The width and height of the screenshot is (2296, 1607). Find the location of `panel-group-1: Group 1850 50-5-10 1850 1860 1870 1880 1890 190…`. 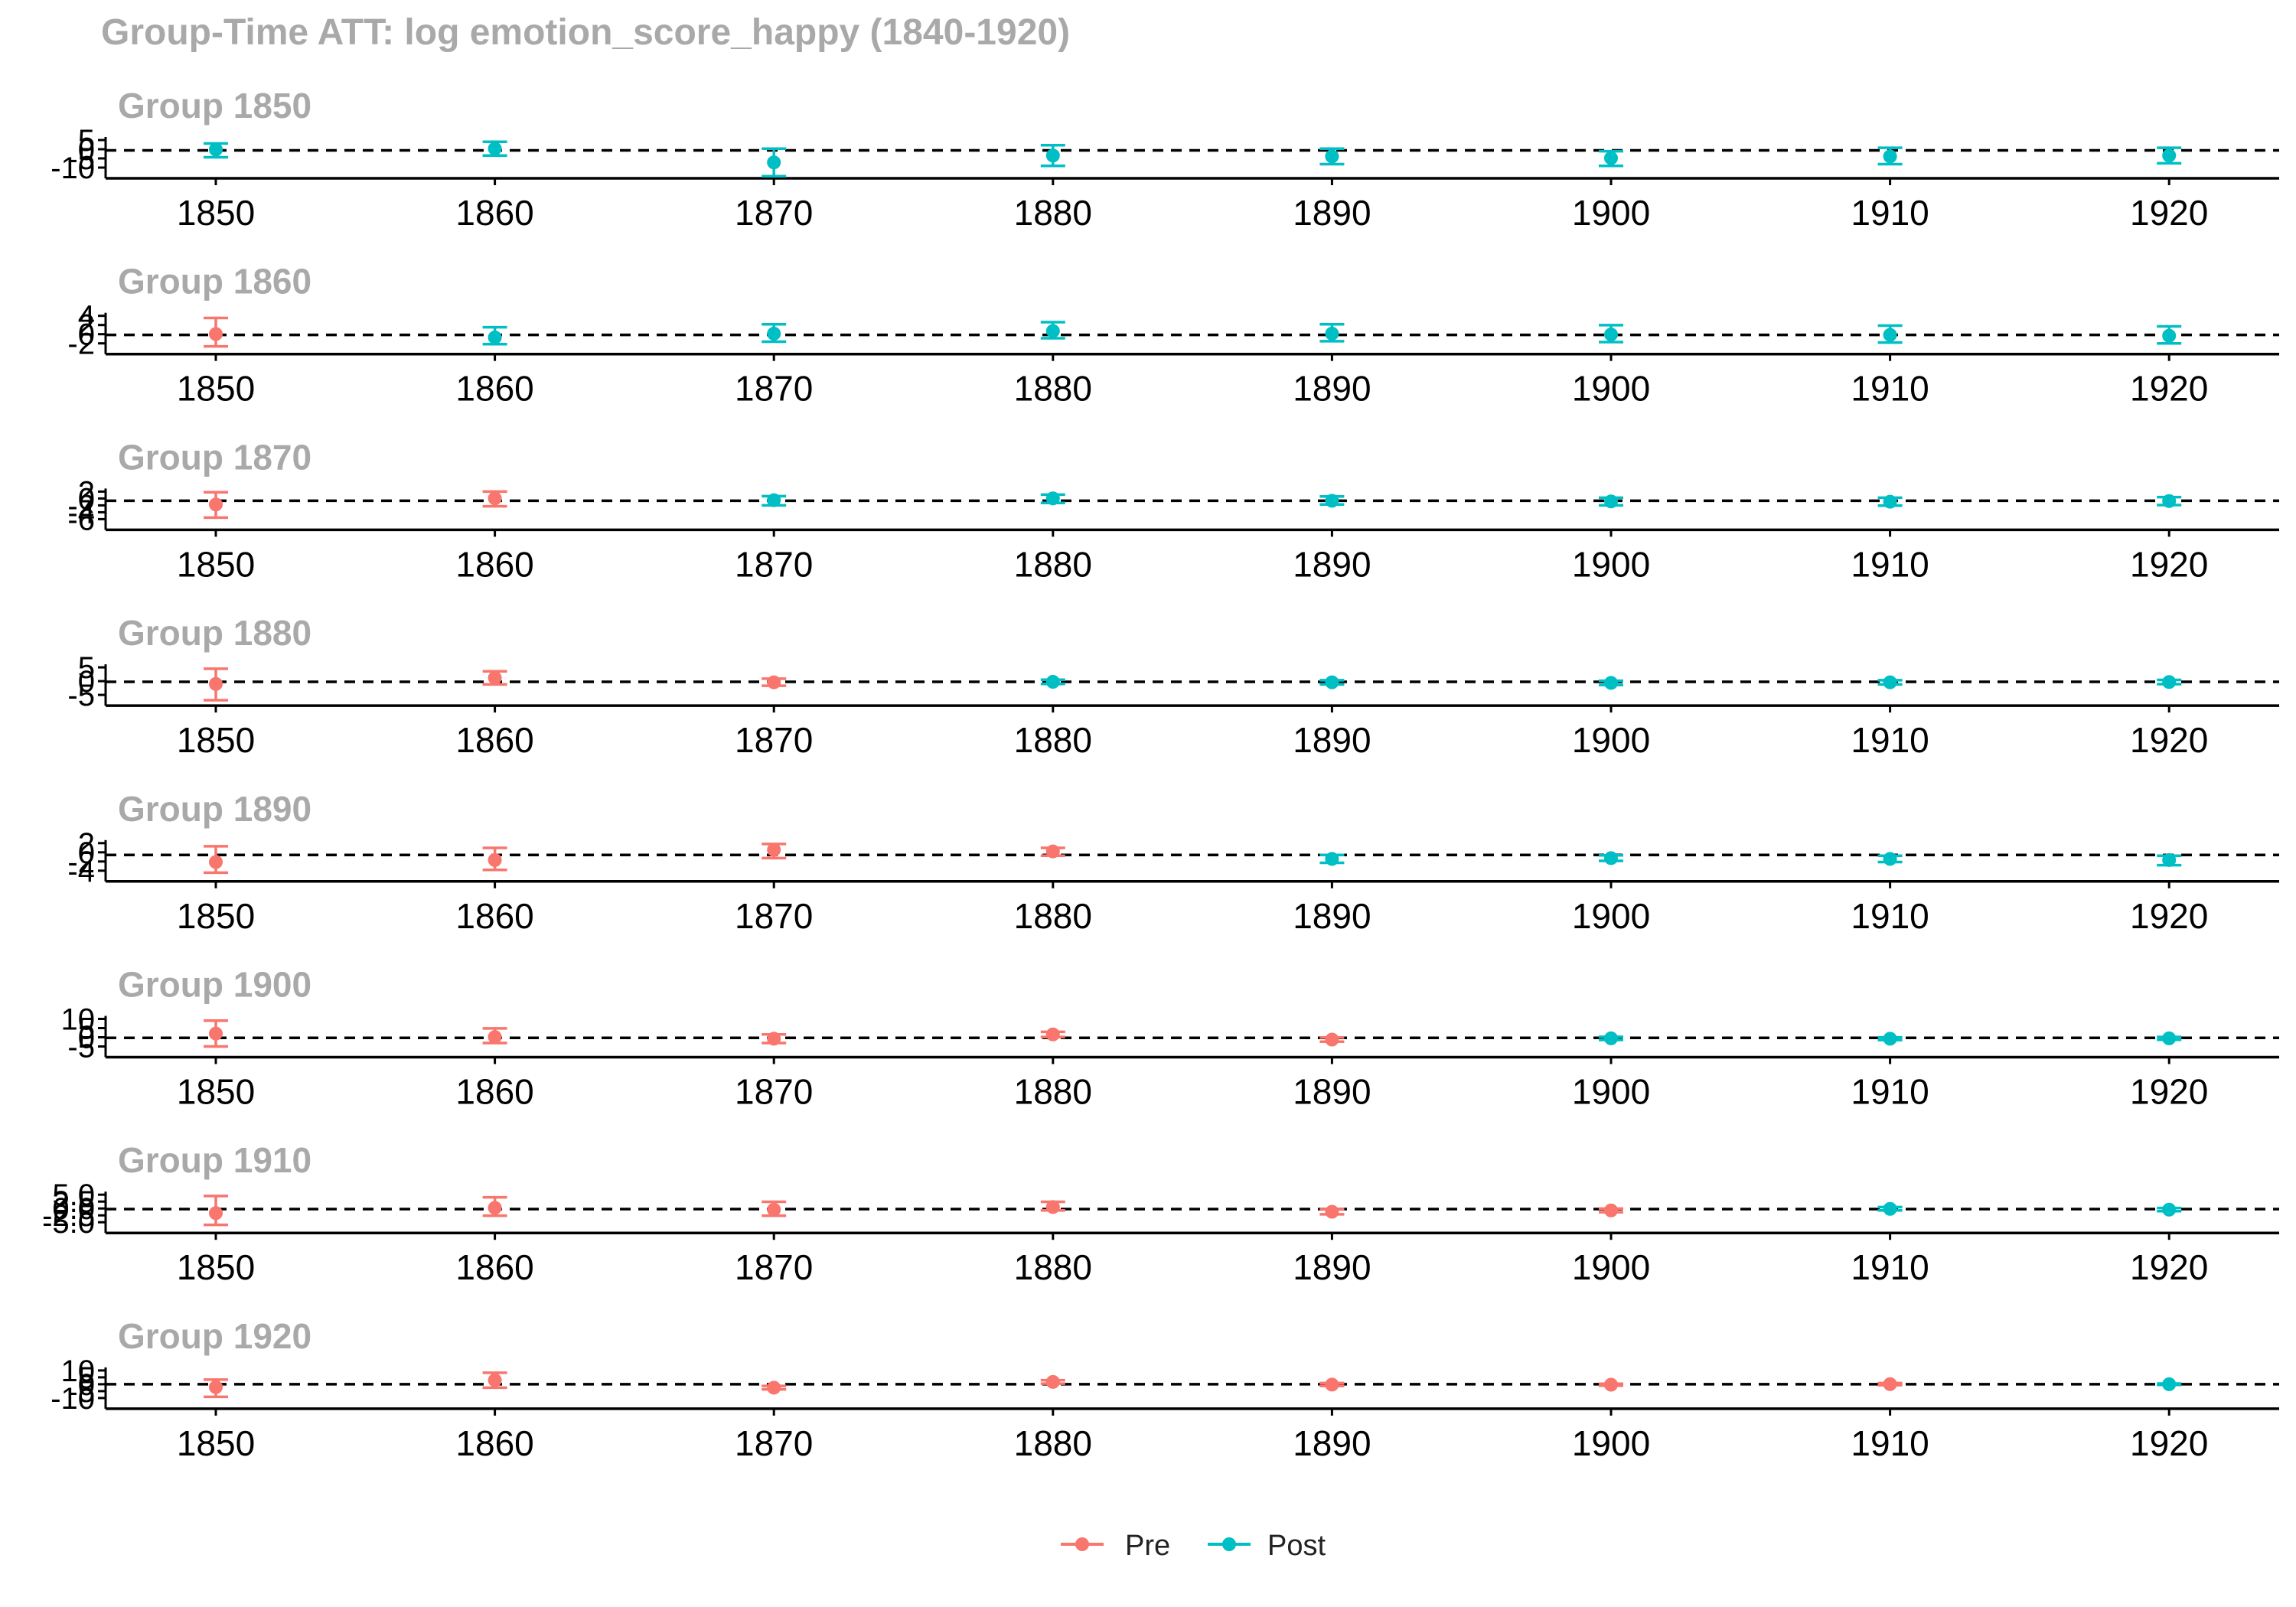

panel-group-1: Group 1850 50-5-10 1850 1860 1870 1880 1890 190… is located at coordinates (1165, 159).